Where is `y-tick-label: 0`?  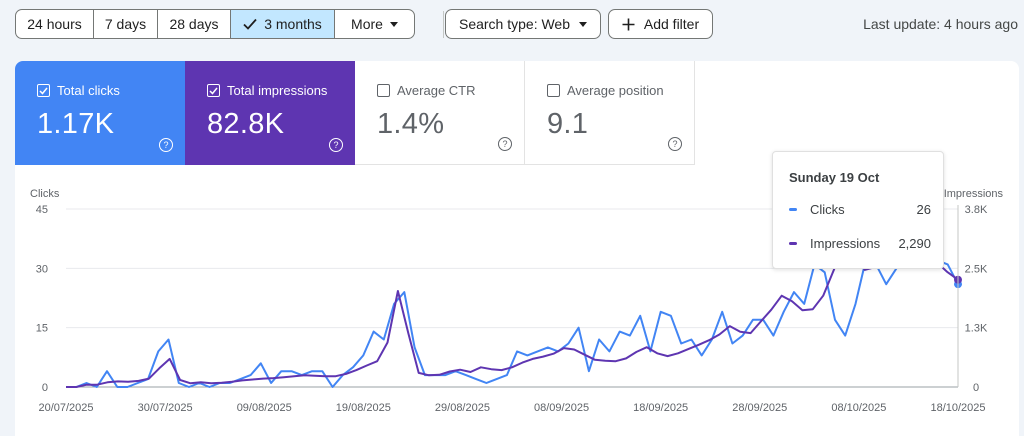
y-tick-label: 0 is located at coordinates (45, 388).